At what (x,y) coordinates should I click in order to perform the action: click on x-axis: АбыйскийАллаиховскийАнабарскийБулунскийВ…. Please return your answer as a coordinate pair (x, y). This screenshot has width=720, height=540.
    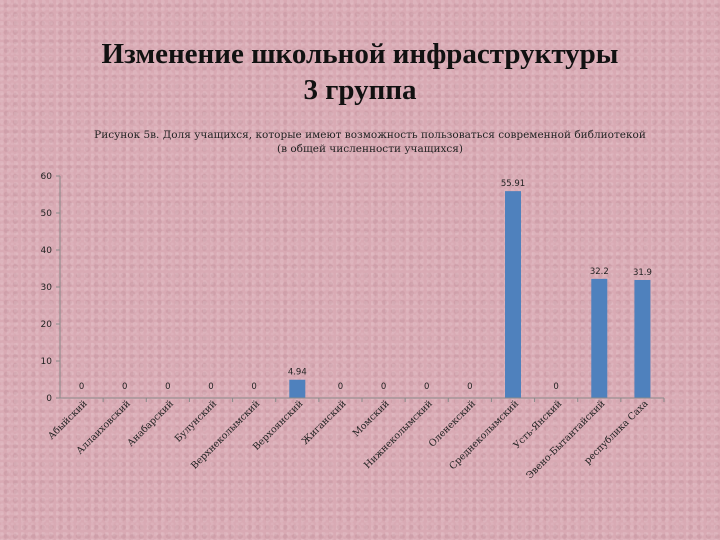
    Looking at the image, I should click on (355, 439).